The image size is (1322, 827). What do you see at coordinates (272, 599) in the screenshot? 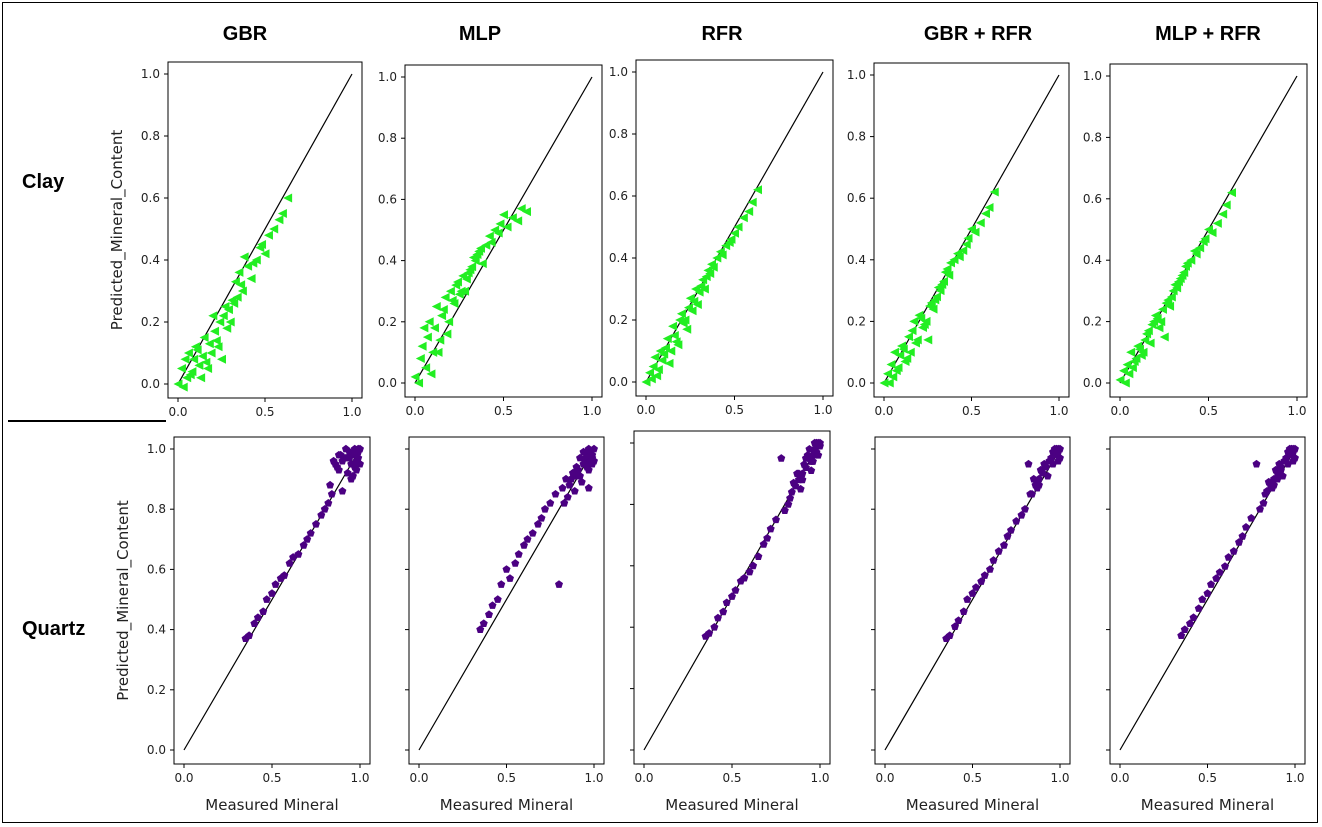
I see `identity-line-quartz-gbr` at bounding box center [272, 599].